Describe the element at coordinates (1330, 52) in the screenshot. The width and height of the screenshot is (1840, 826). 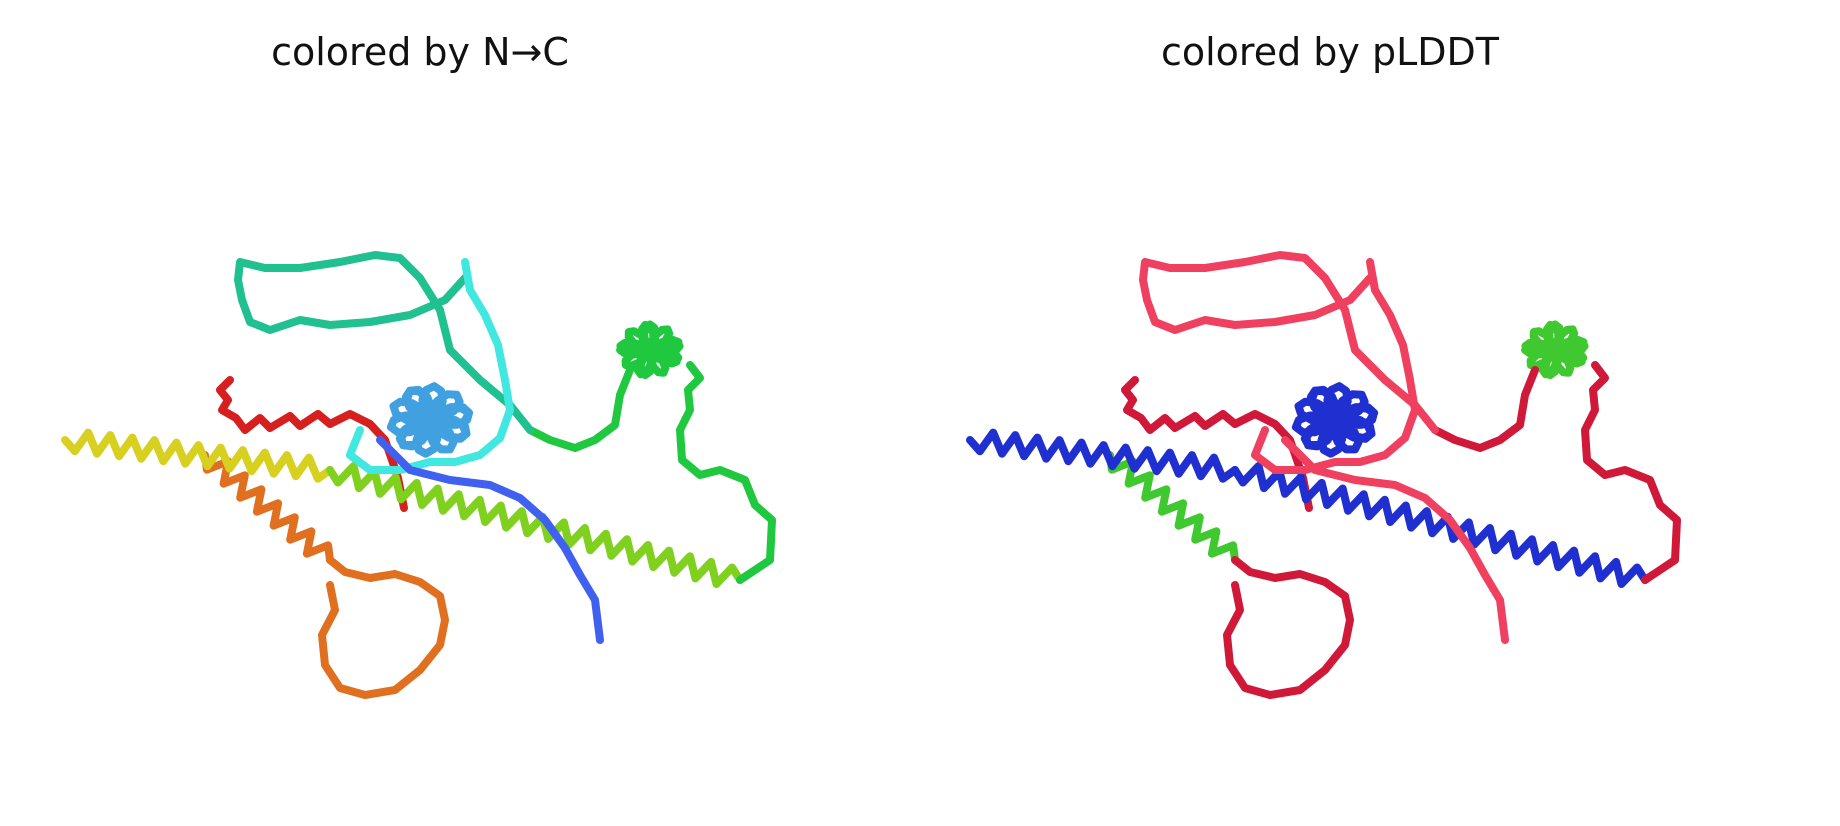
I see `right-panel-title: colored by pLDDT` at that location.